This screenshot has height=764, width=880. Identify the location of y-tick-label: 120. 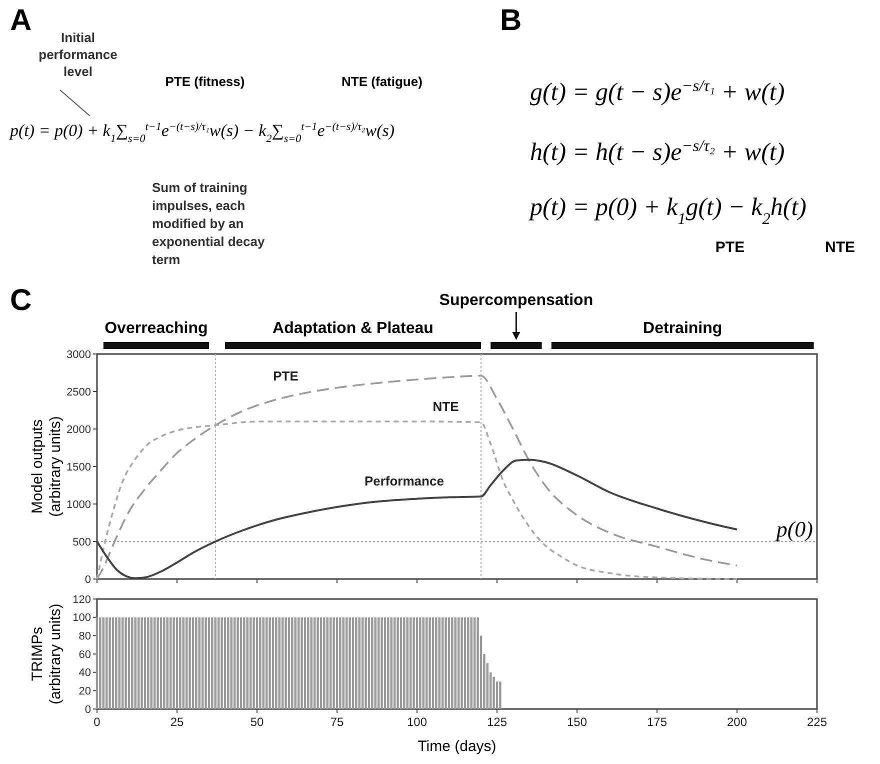
(81, 600).